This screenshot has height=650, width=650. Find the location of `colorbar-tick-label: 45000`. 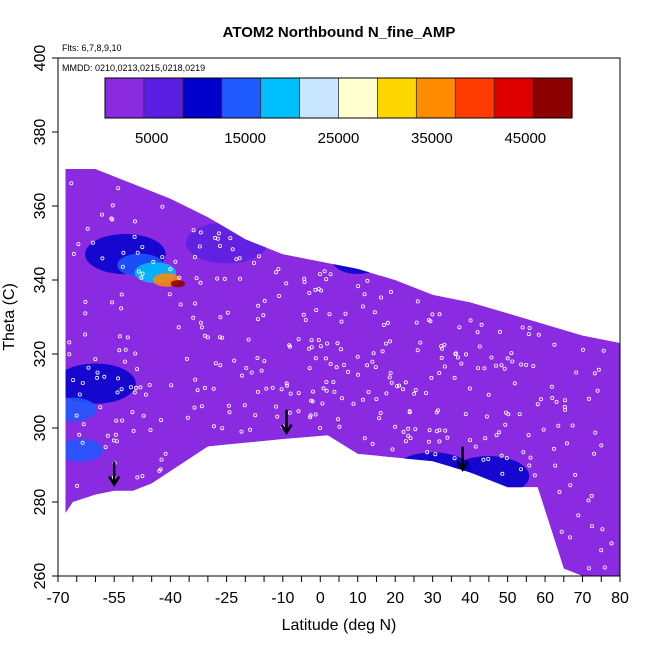

colorbar-tick-label: 45000 is located at coordinates (525, 138).